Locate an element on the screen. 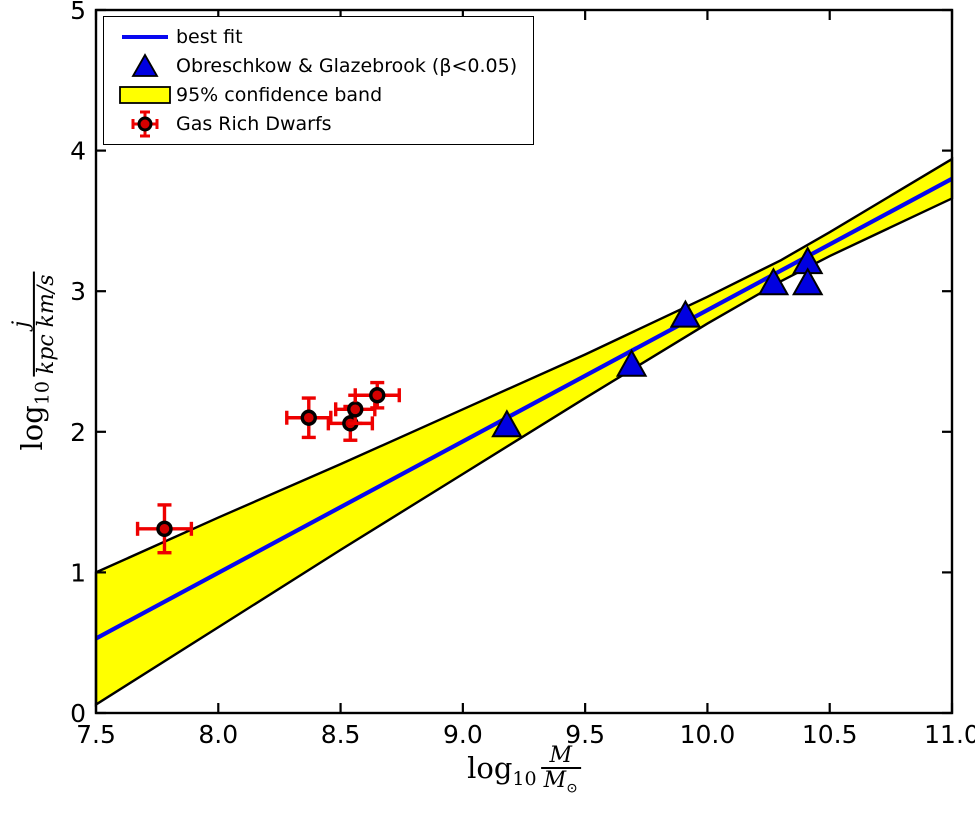 This screenshot has height=813, width=975. legend-item-confidence-band: 95% confidence band is located at coordinates (315, 94).